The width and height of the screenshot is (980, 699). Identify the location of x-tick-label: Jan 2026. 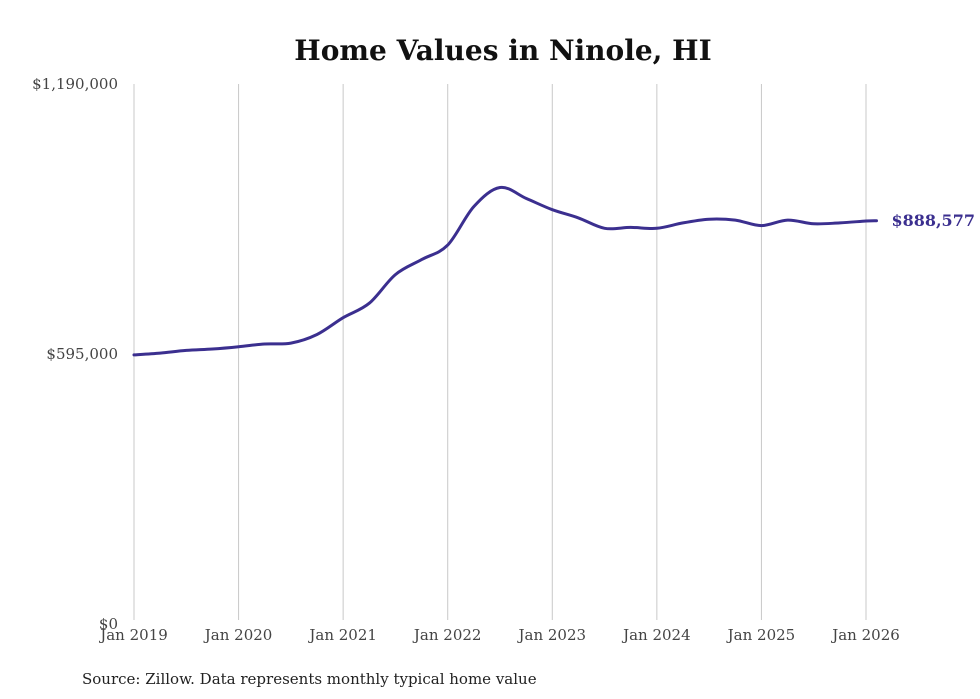
(865, 635).